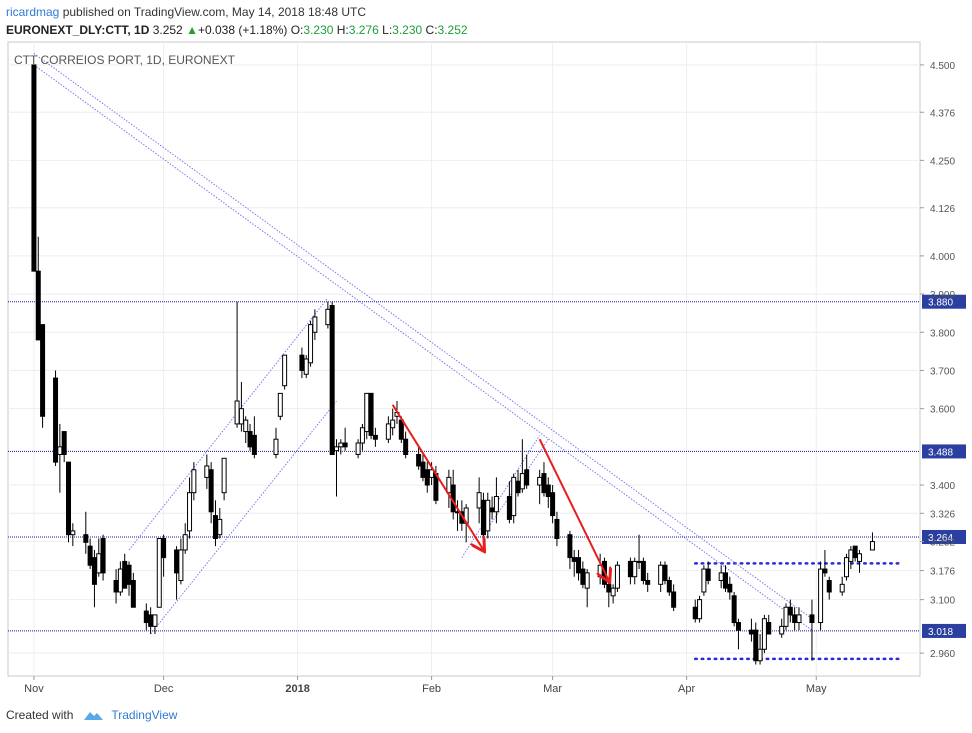  I want to click on y-tick-label: 3.400, so click(942, 486).